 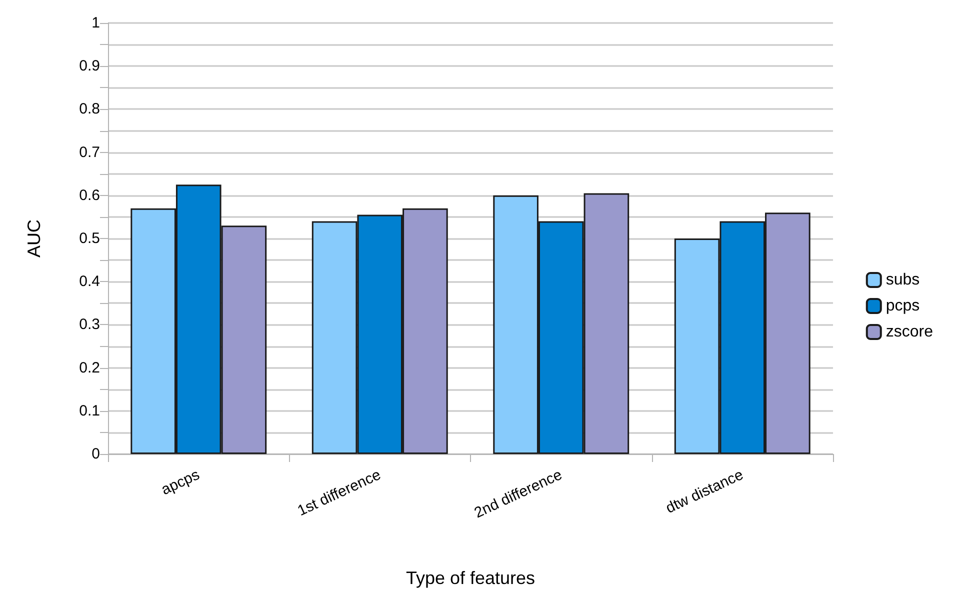 What do you see at coordinates (471, 578) in the screenshot?
I see `x-axis-title: Type of features` at bounding box center [471, 578].